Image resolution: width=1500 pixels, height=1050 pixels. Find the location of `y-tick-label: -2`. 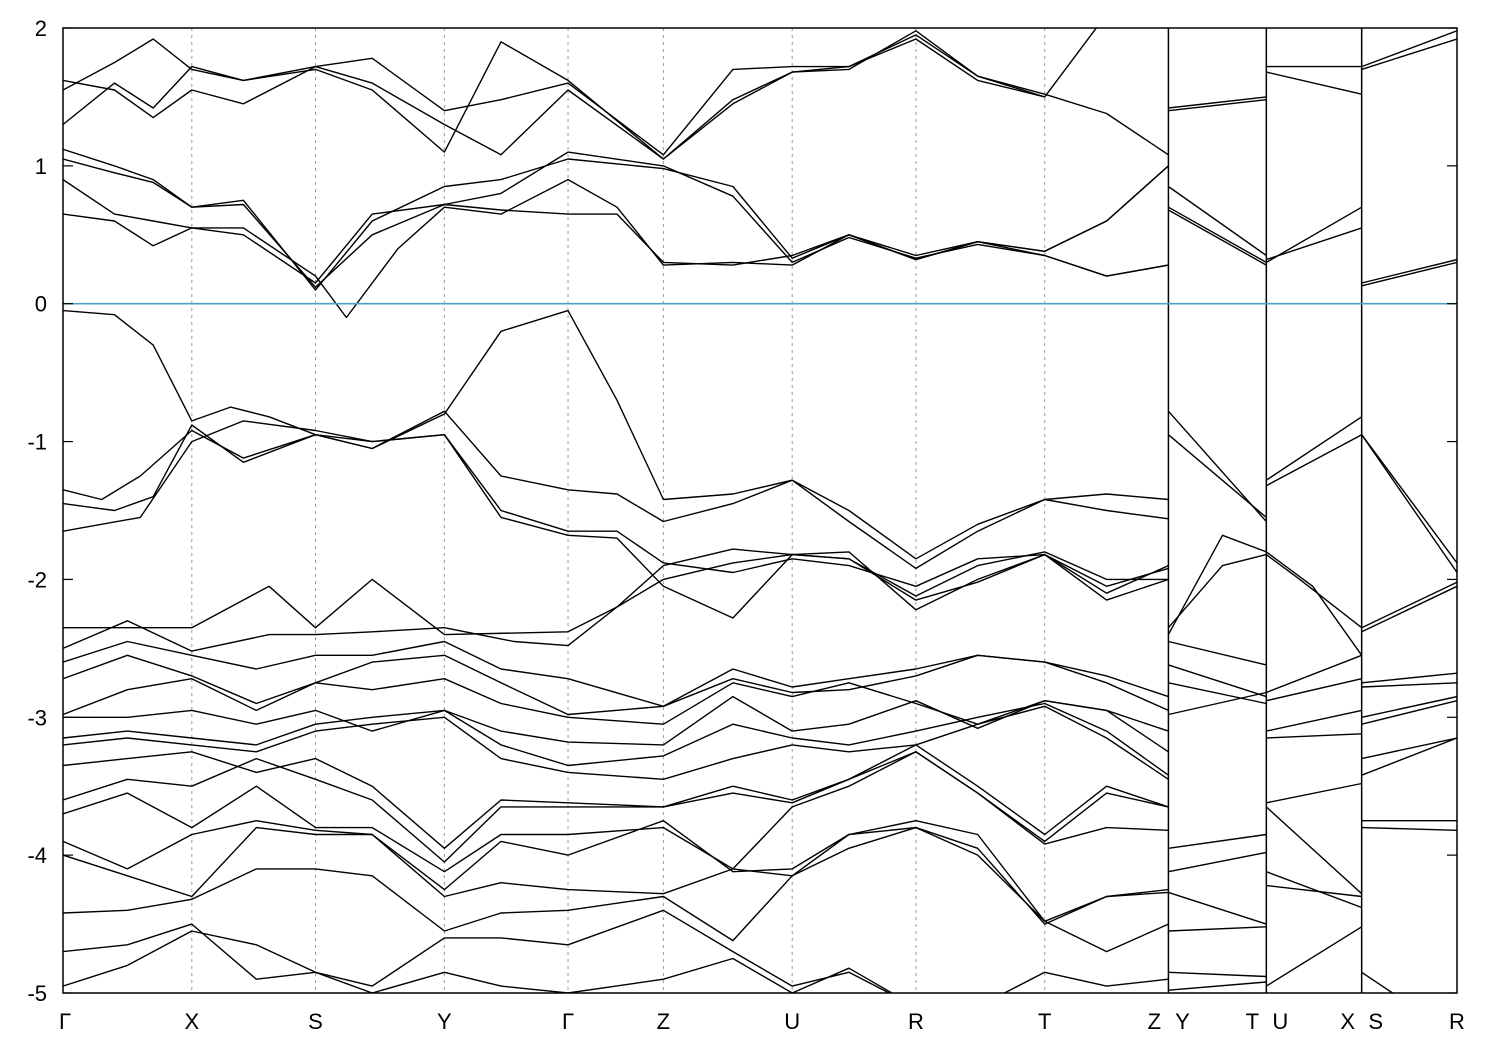

y-tick-label: -2 is located at coordinates (37, 579).